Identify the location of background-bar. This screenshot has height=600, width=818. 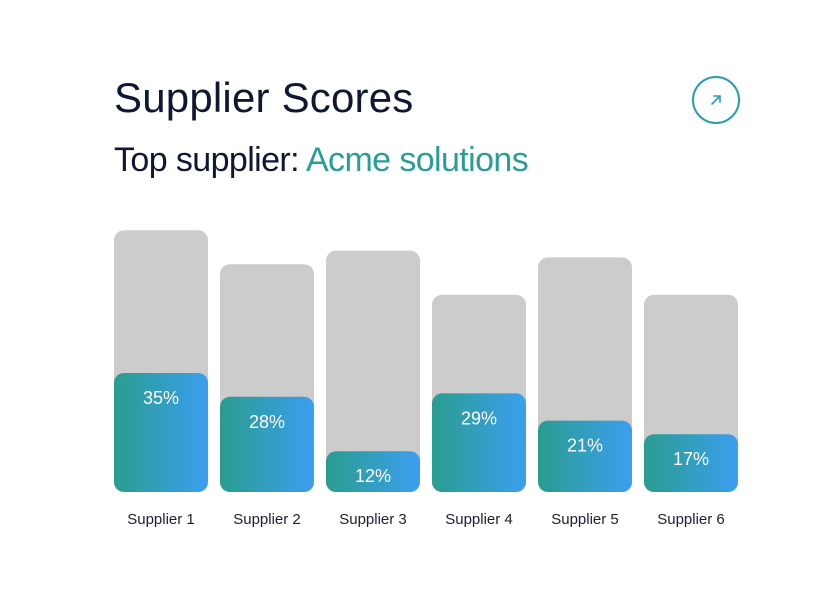
(373, 371).